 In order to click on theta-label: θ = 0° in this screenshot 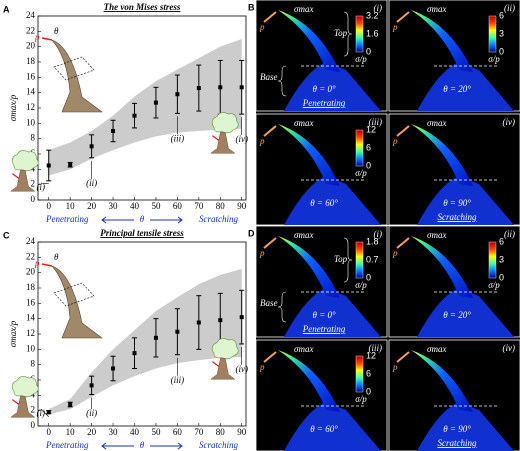, I will do `click(323, 315)`.